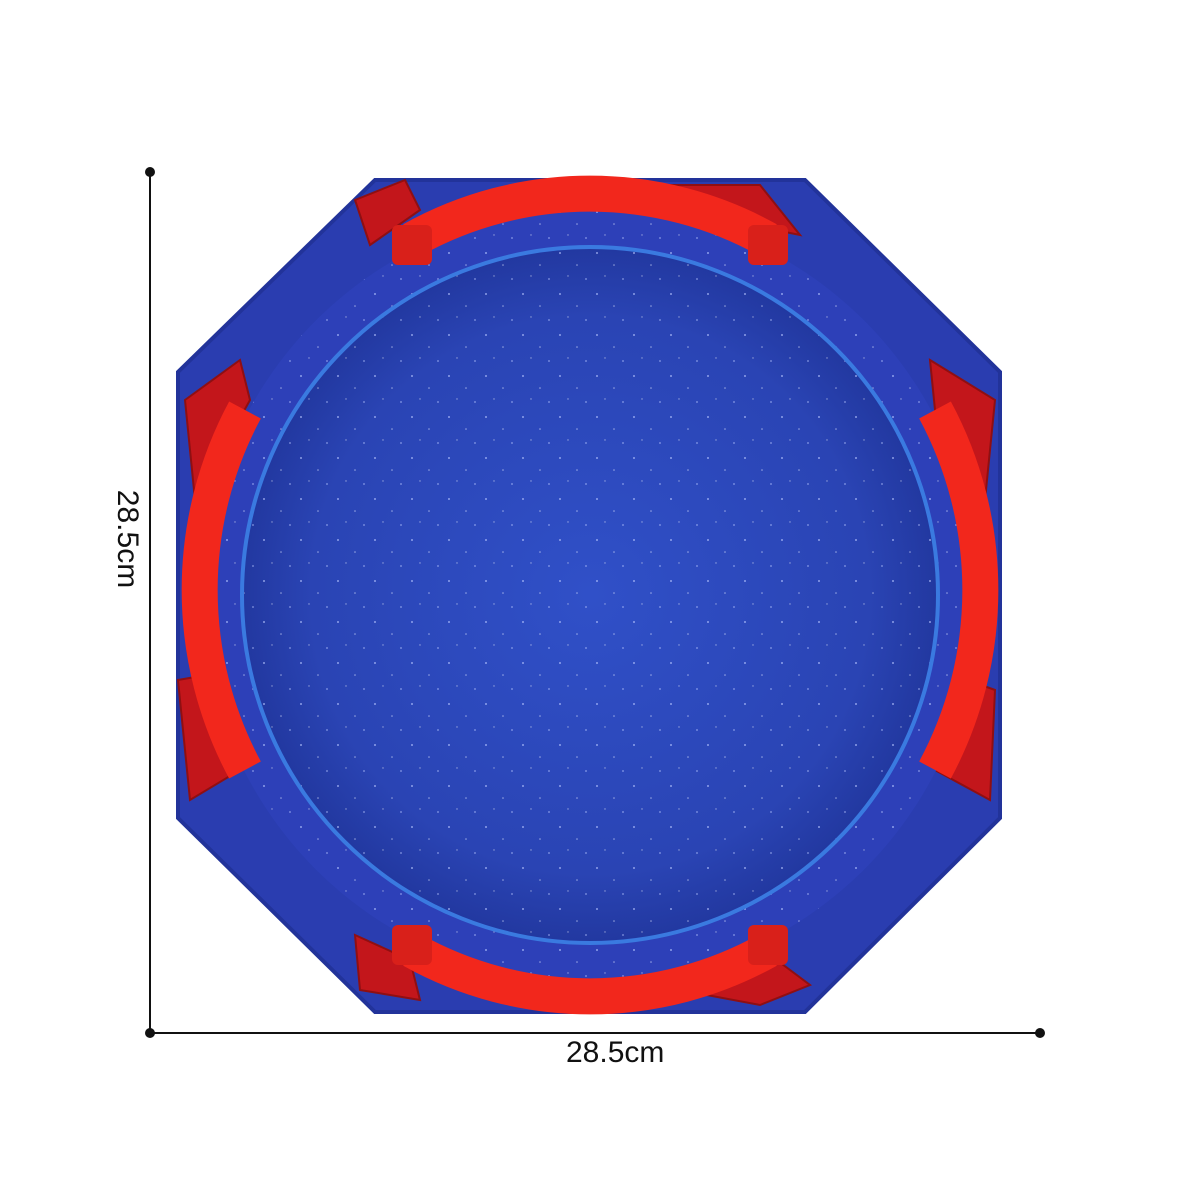 This screenshot has width=1200, height=1200. I want to click on bumper-left, so click(221, 590).